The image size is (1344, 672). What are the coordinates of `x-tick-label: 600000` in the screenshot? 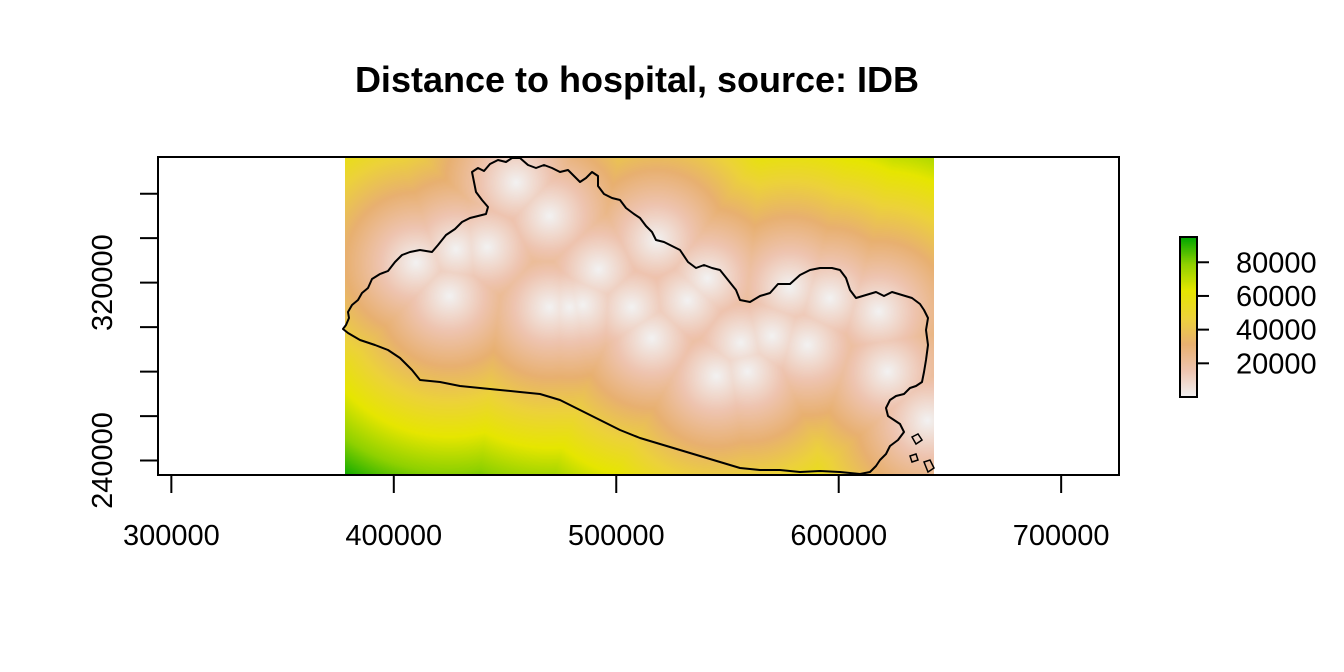 It's located at (838, 536).